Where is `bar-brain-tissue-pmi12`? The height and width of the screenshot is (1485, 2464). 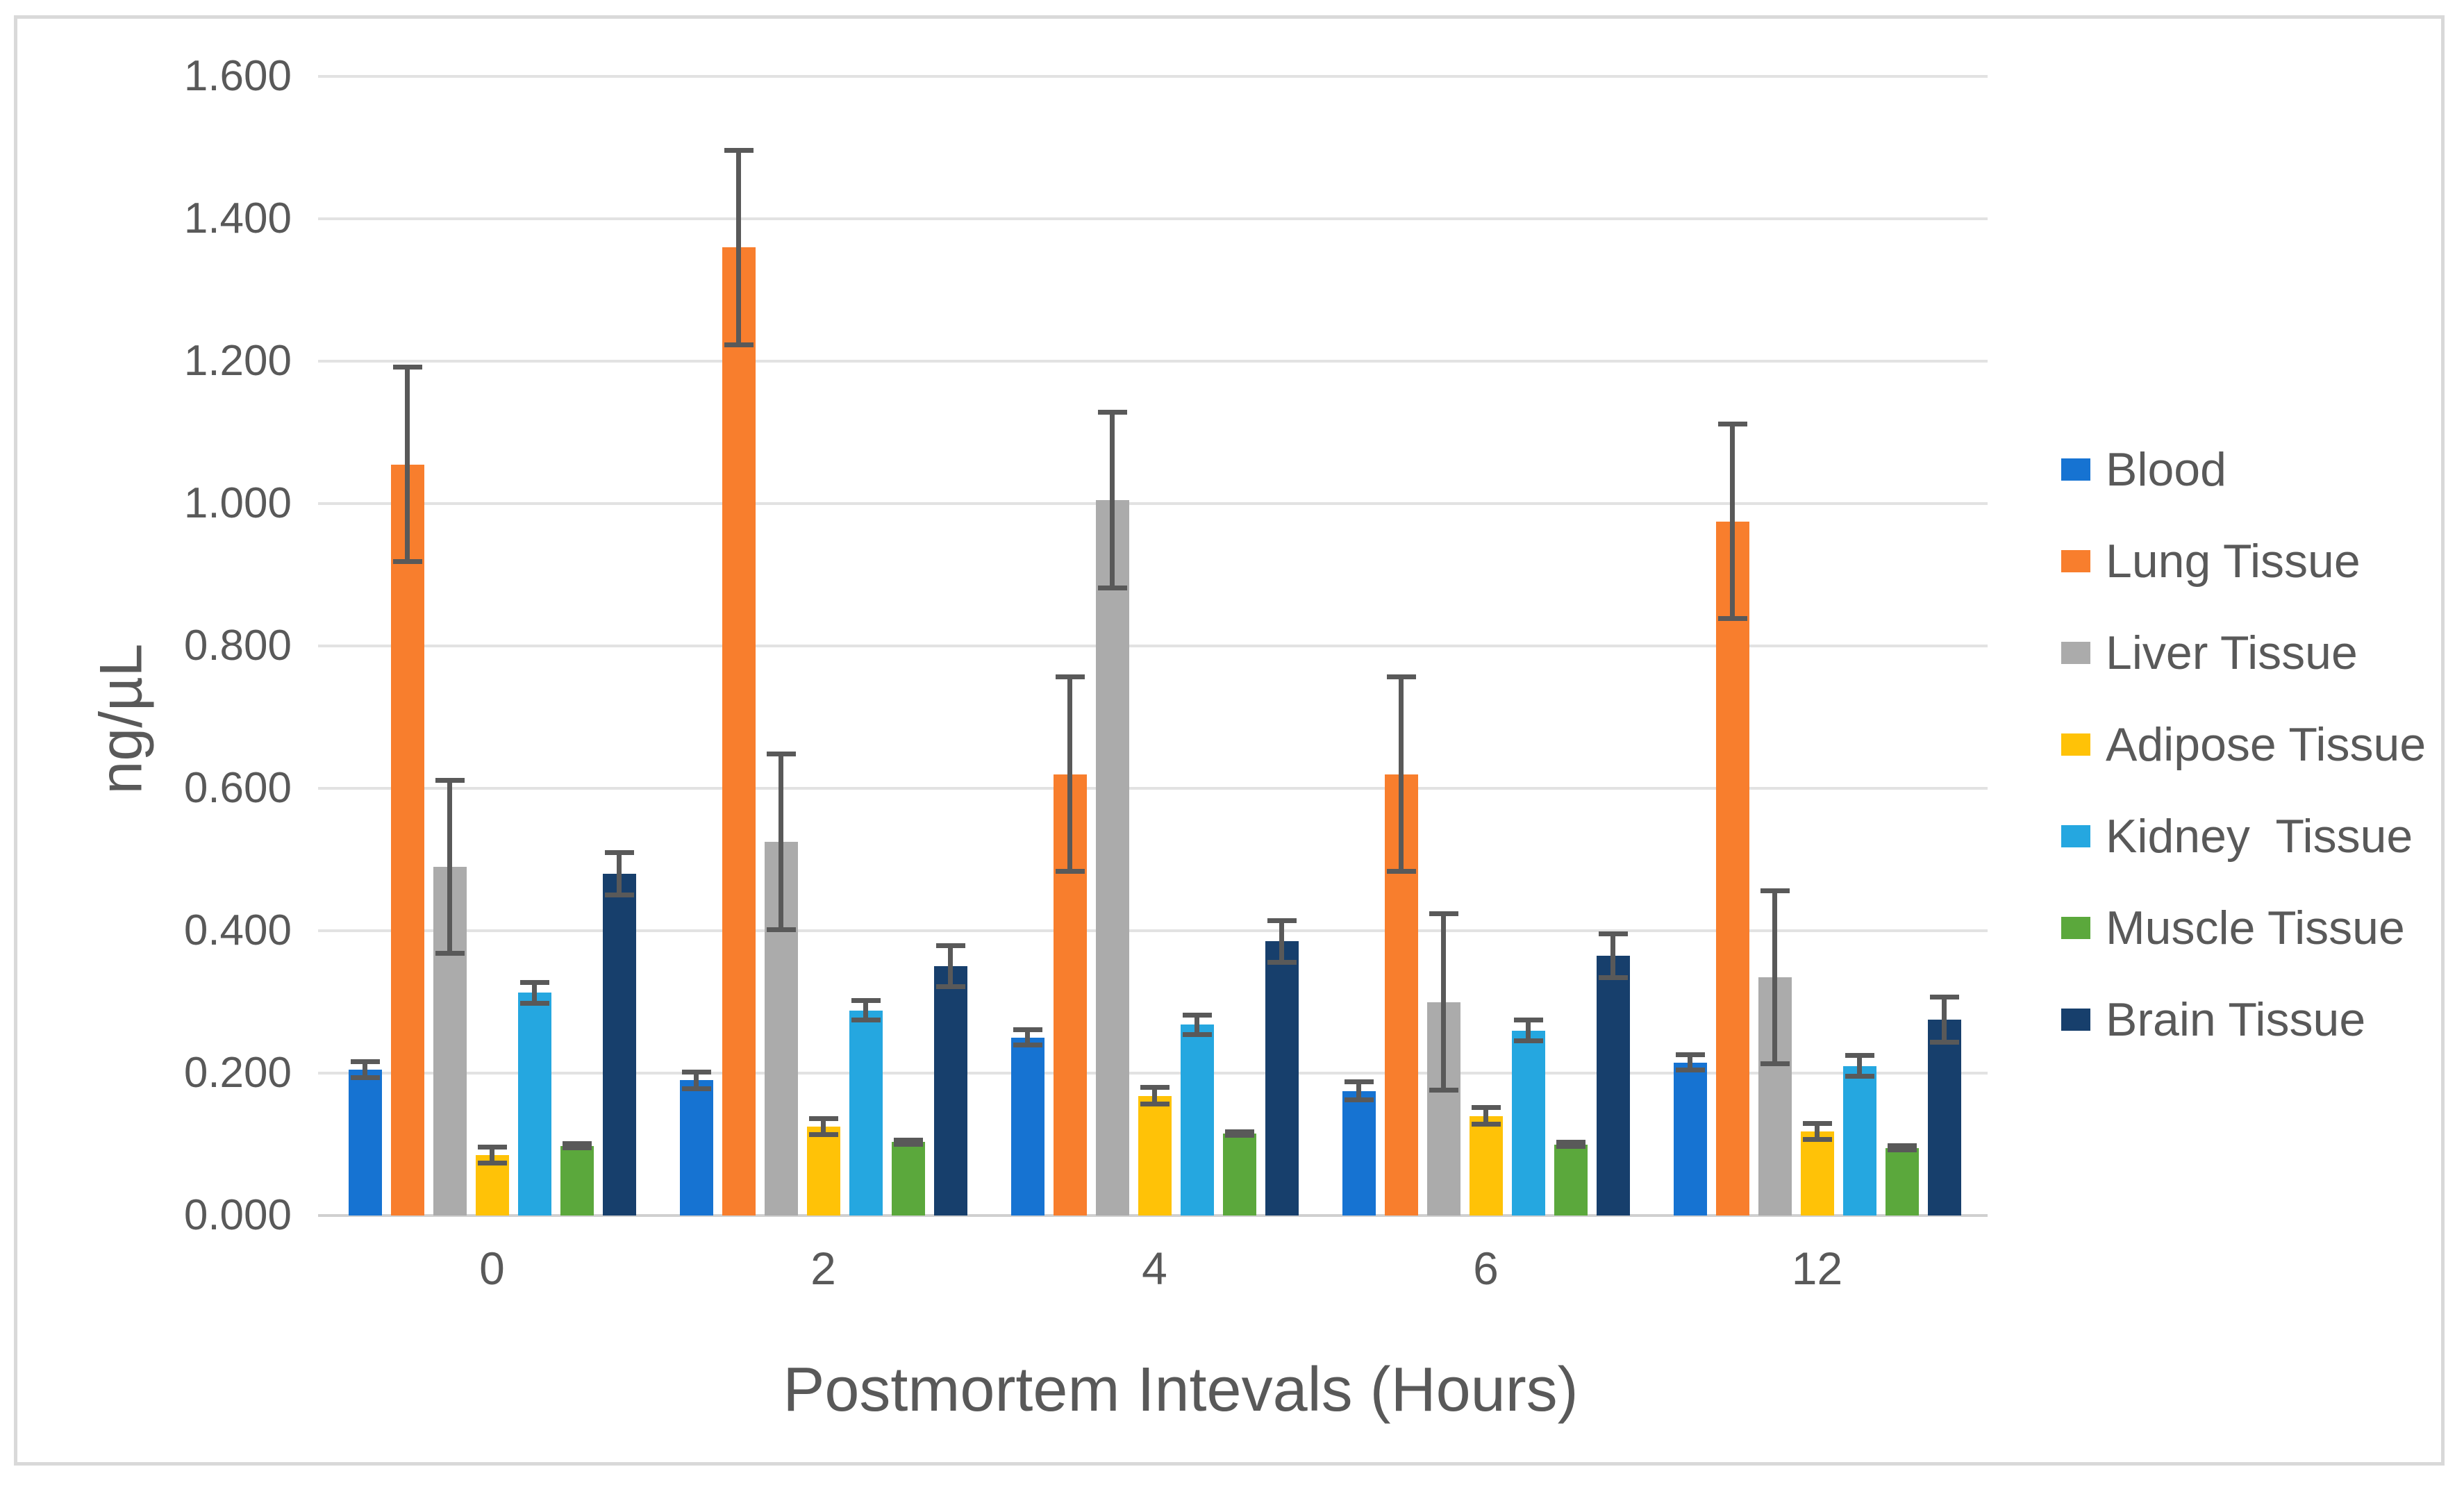
bar-brain-tissue-pmi12 is located at coordinates (1944, 1118).